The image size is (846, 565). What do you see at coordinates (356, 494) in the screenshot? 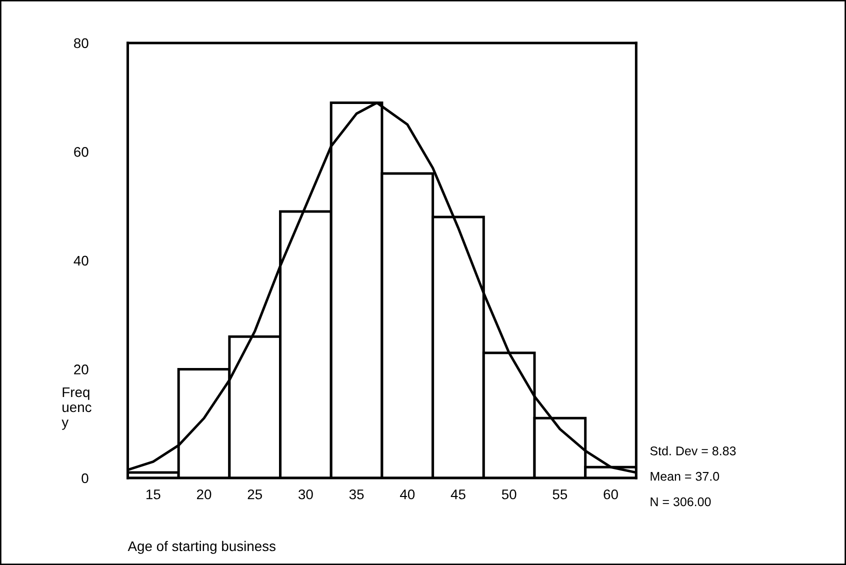
I see `x-tick-label: 35` at bounding box center [356, 494].